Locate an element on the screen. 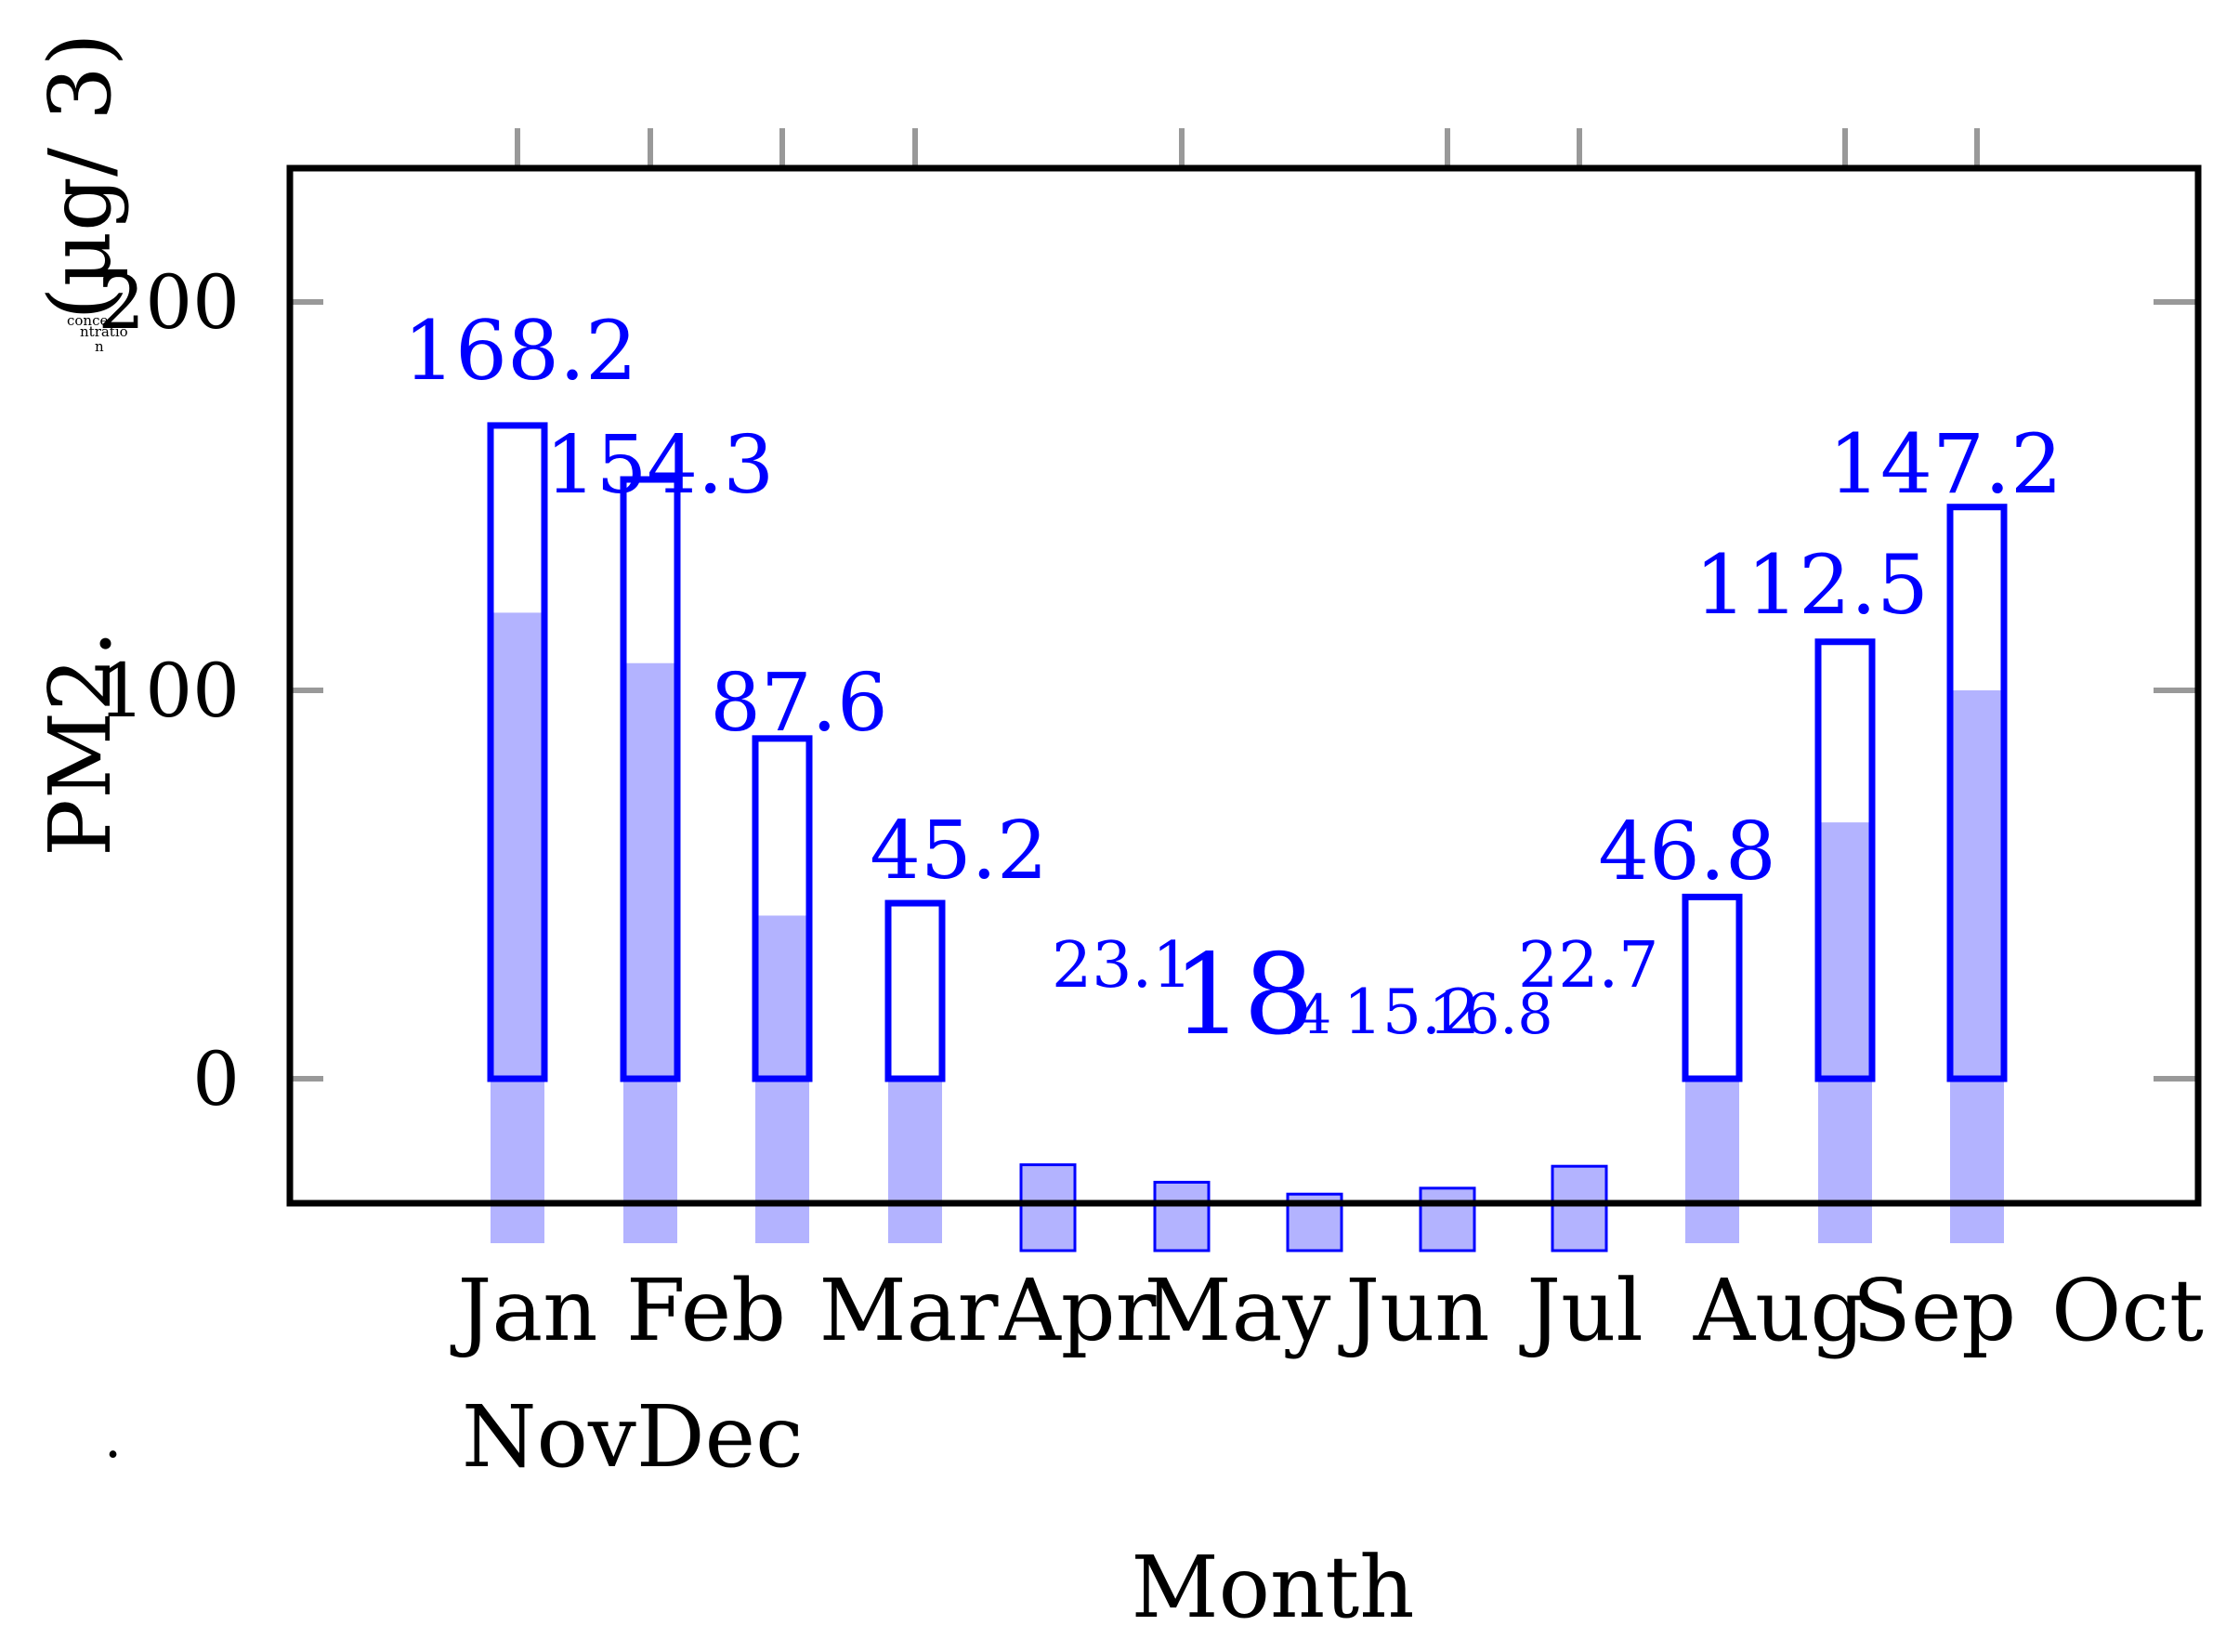 The height and width of the screenshot is (1652, 2226). month-label-jul: Jul is located at coordinates (1581, 1310).